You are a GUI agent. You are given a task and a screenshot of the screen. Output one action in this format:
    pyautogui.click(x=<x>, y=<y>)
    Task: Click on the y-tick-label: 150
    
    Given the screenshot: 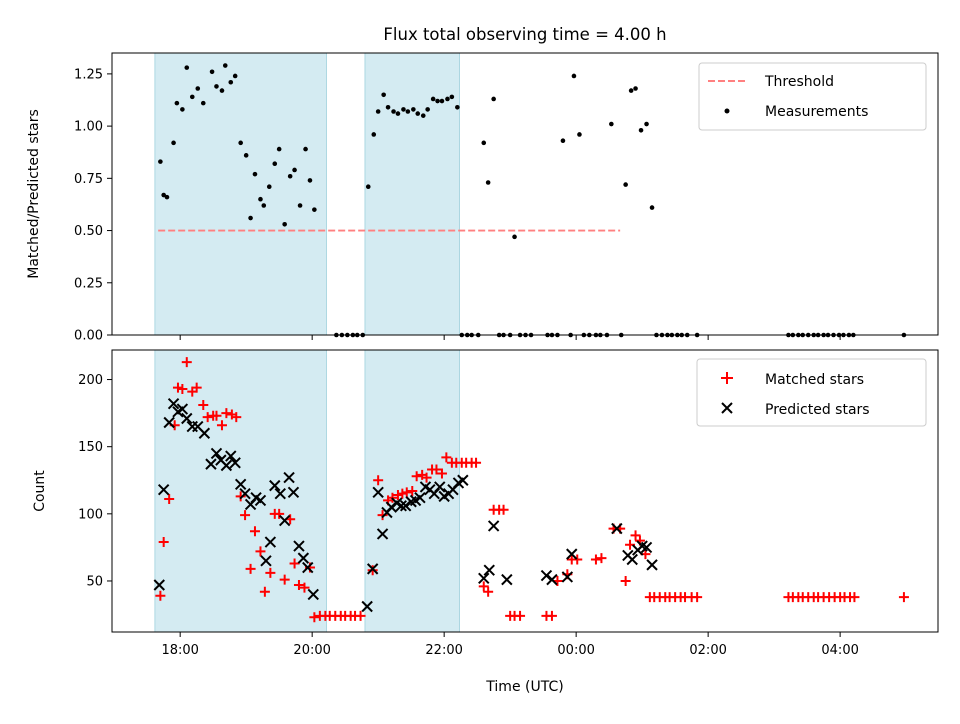 What is the action you would take?
    pyautogui.click(x=90, y=447)
    